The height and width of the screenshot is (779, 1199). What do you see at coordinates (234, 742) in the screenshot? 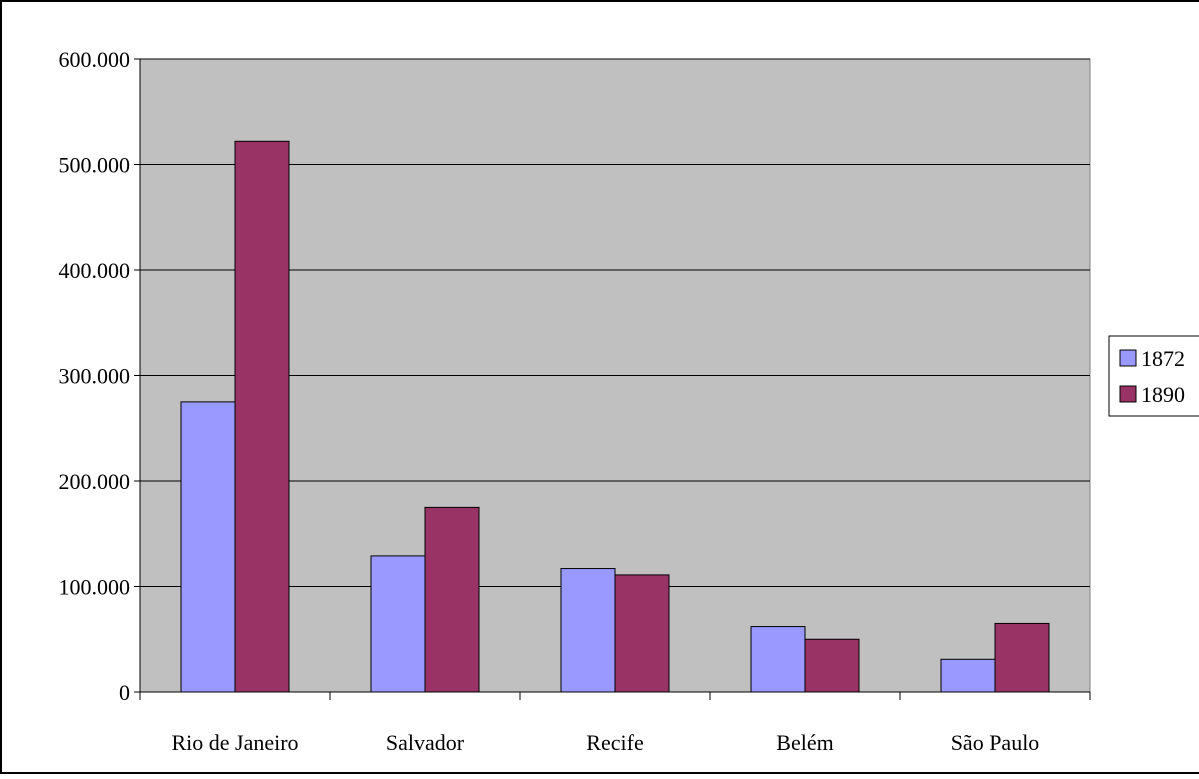
I see `x-tick-label: Rio de Janeiro` at bounding box center [234, 742].